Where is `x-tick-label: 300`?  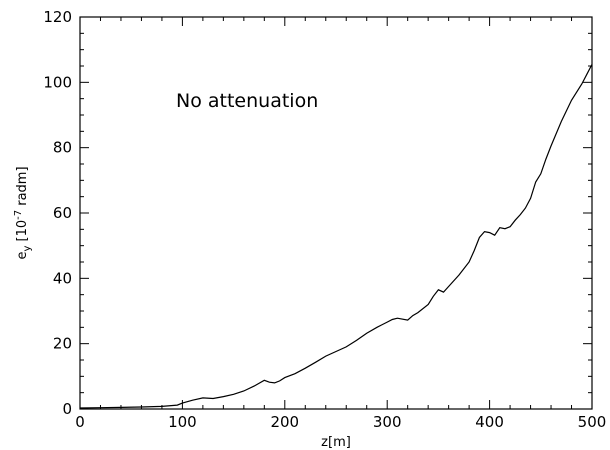
x-tick-label: 300 is located at coordinates (387, 422).